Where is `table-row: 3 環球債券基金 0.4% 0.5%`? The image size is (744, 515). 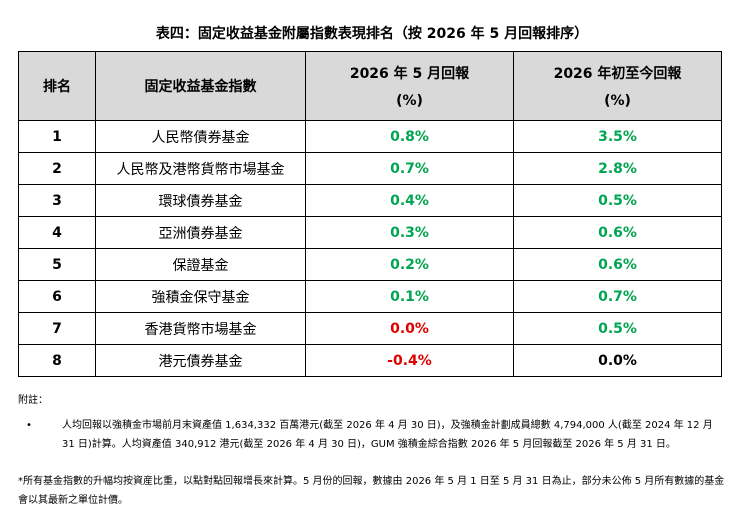
table-row: 3 環球債券基金 0.4% 0.5% is located at coordinates (370, 200).